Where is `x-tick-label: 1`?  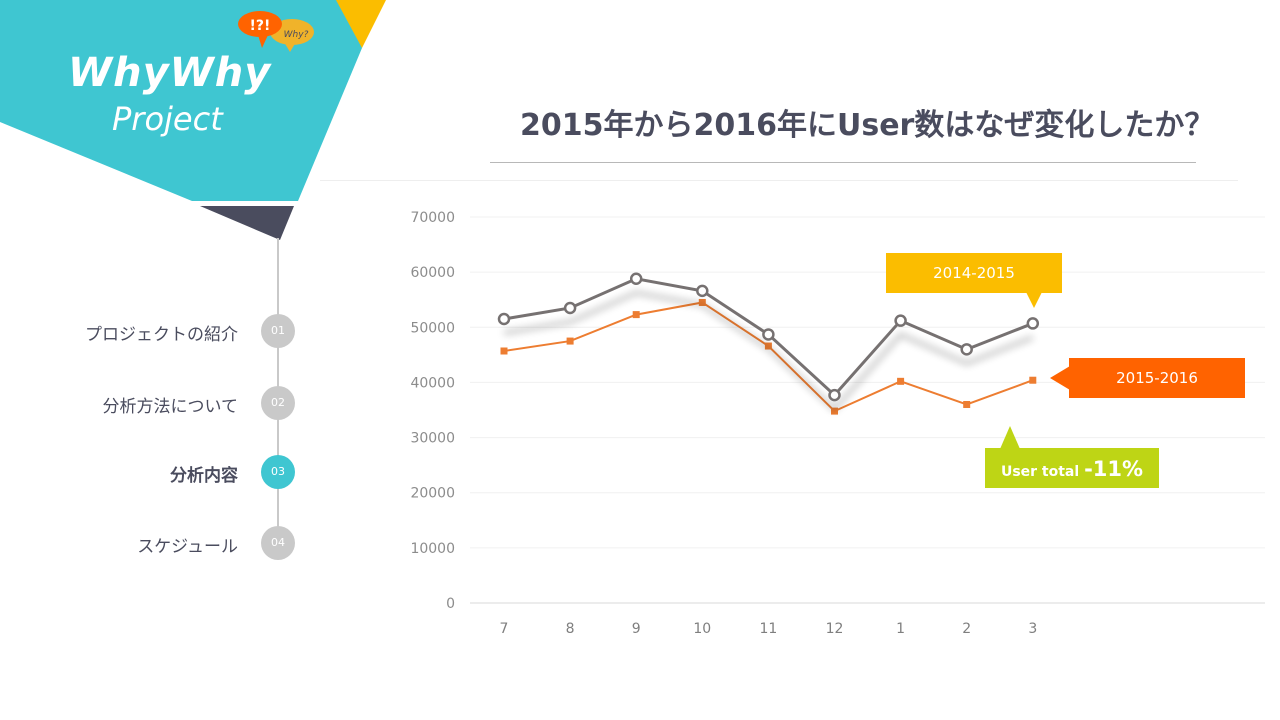 x-tick-label: 1 is located at coordinates (900, 629).